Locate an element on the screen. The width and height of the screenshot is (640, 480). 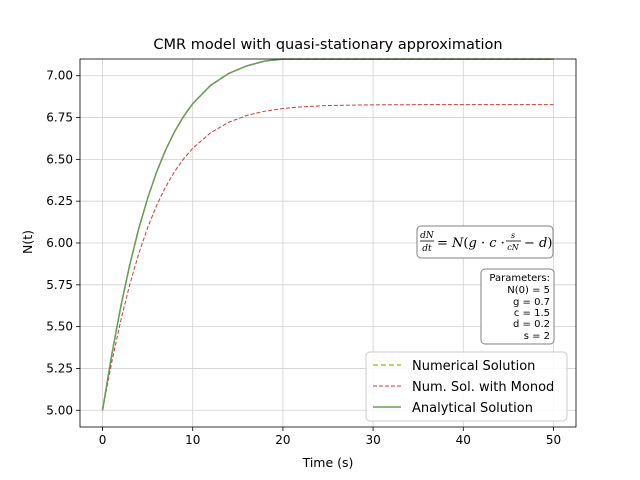
param-s: s = 2 is located at coordinates (537, 336).